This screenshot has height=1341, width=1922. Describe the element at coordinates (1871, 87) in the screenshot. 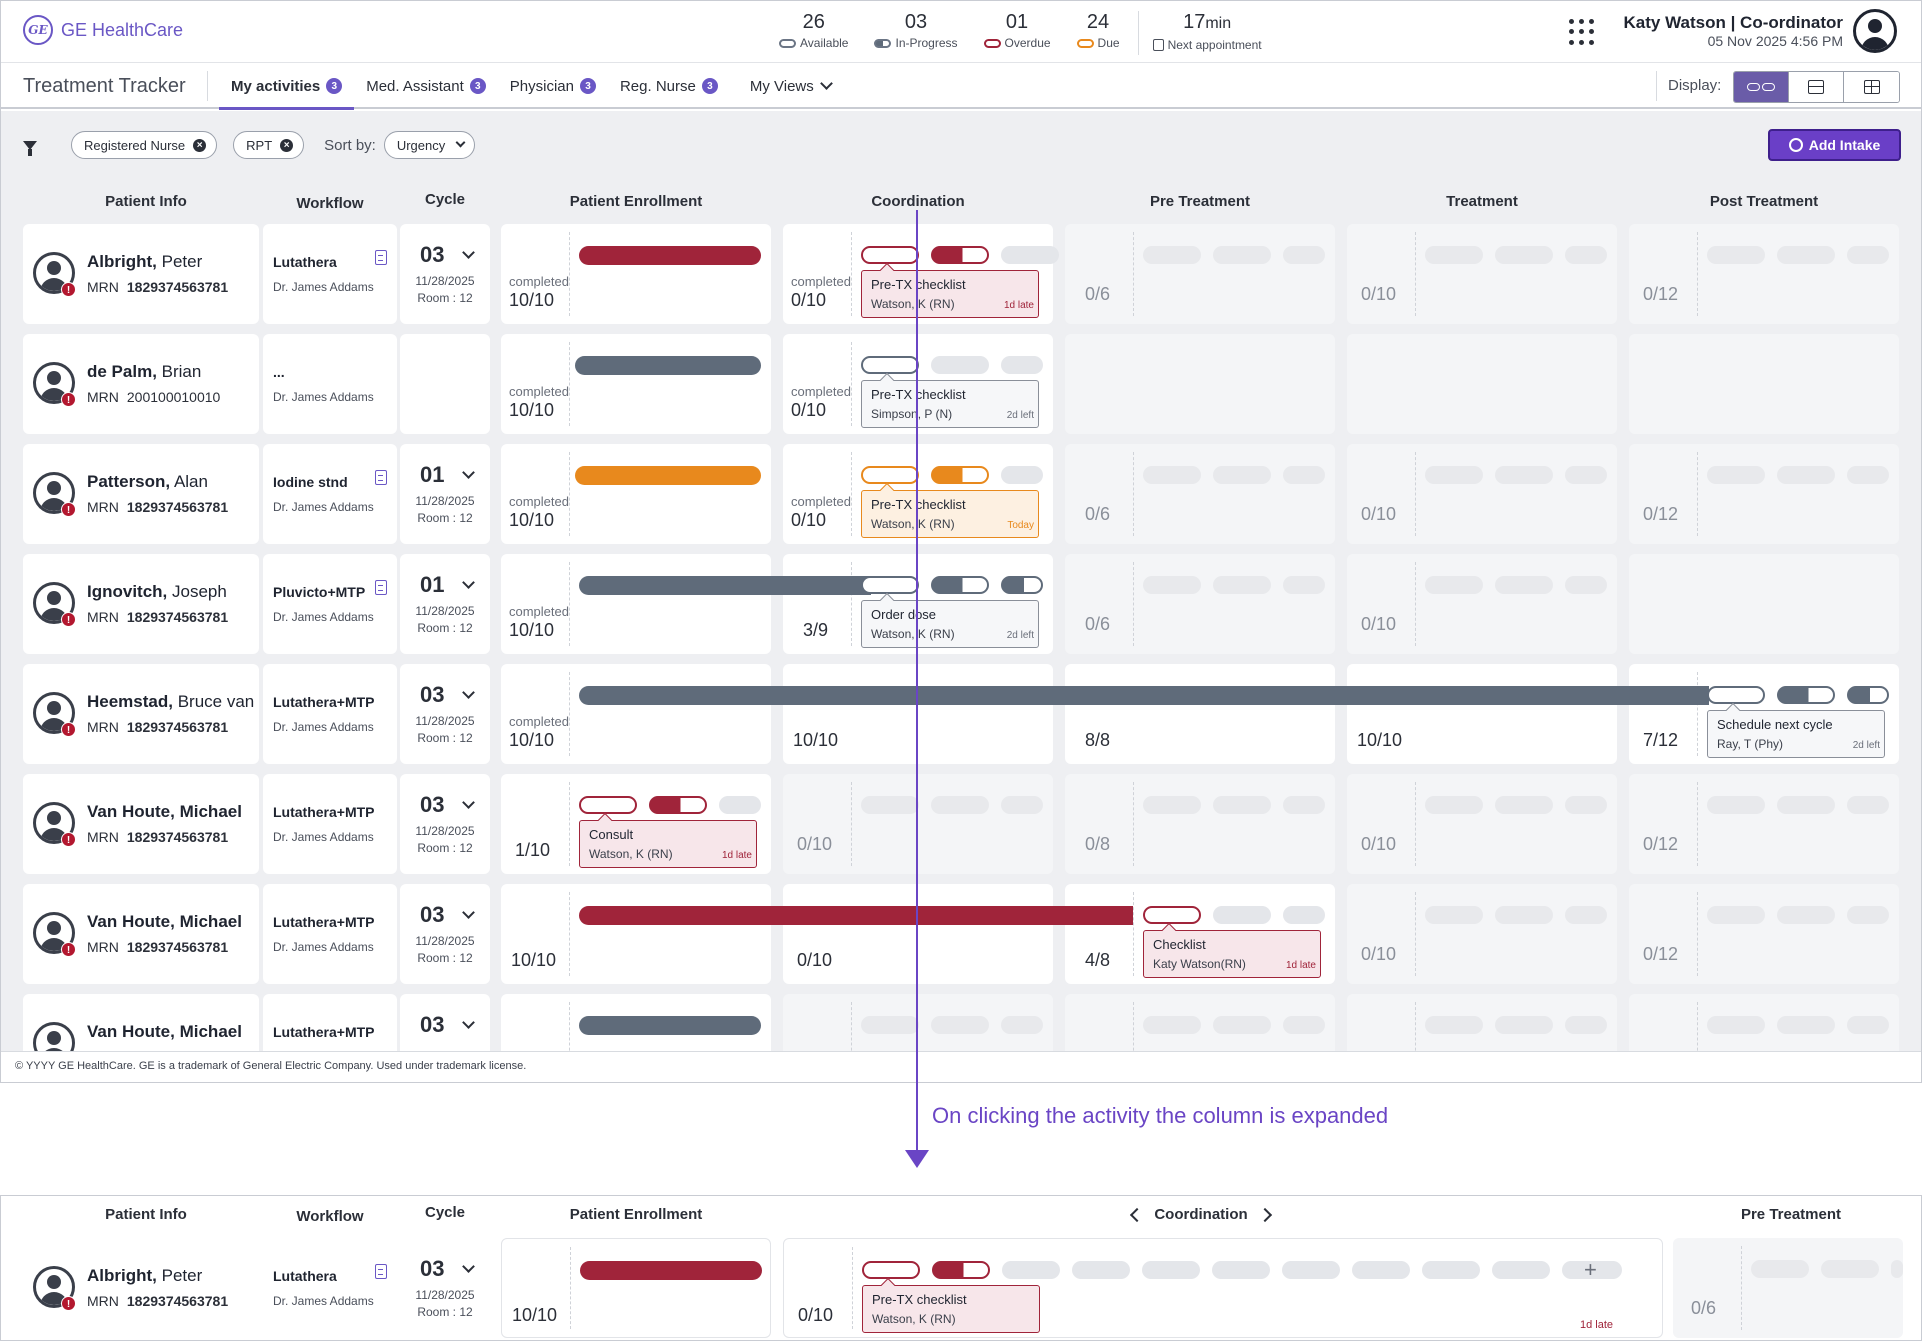

I see `display-grid-button` at that location.